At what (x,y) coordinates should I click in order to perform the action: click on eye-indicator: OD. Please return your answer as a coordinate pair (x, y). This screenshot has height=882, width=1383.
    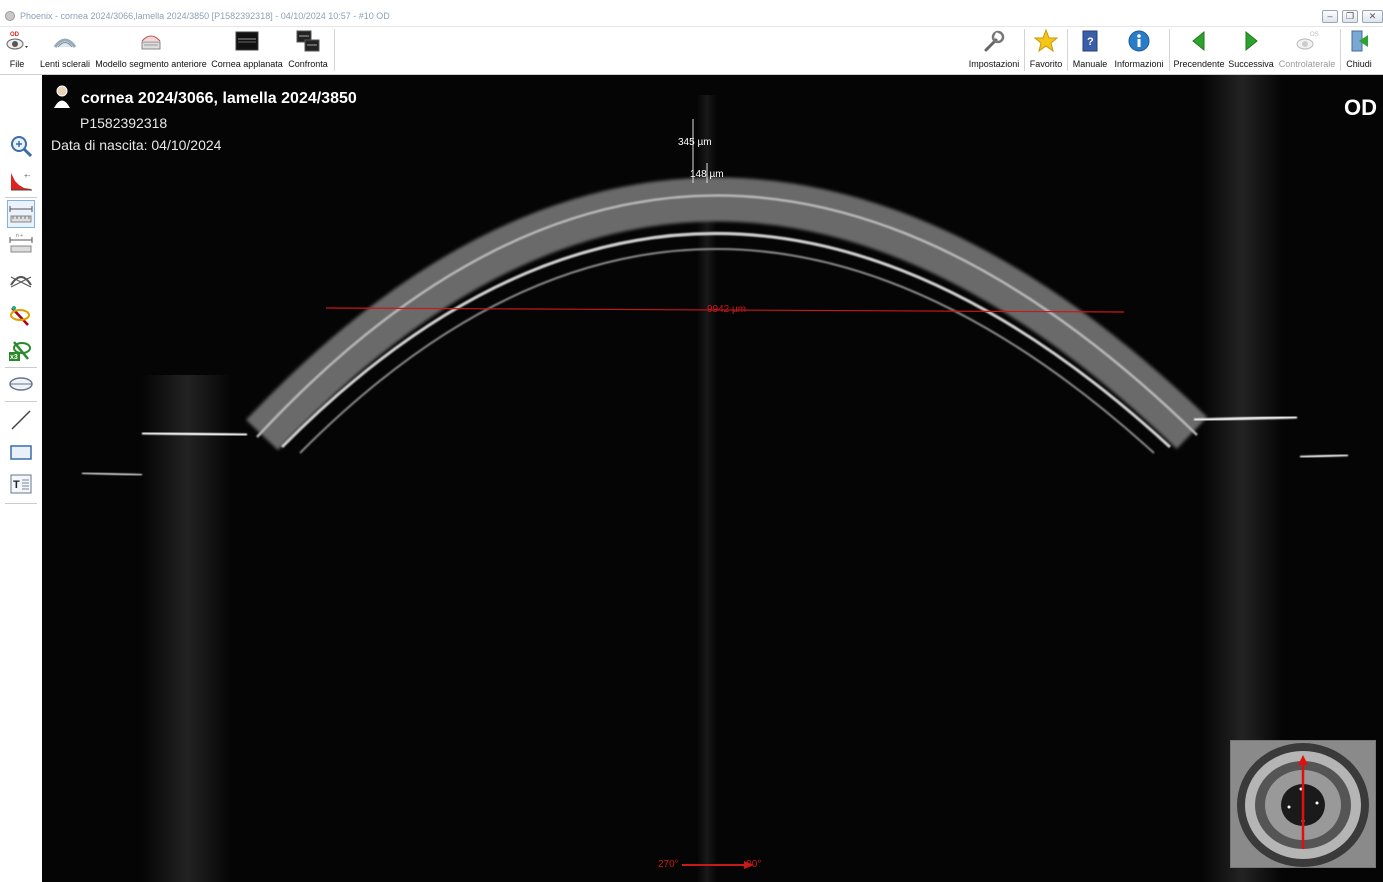
    Looking at the image, I should click on (1360, 107).